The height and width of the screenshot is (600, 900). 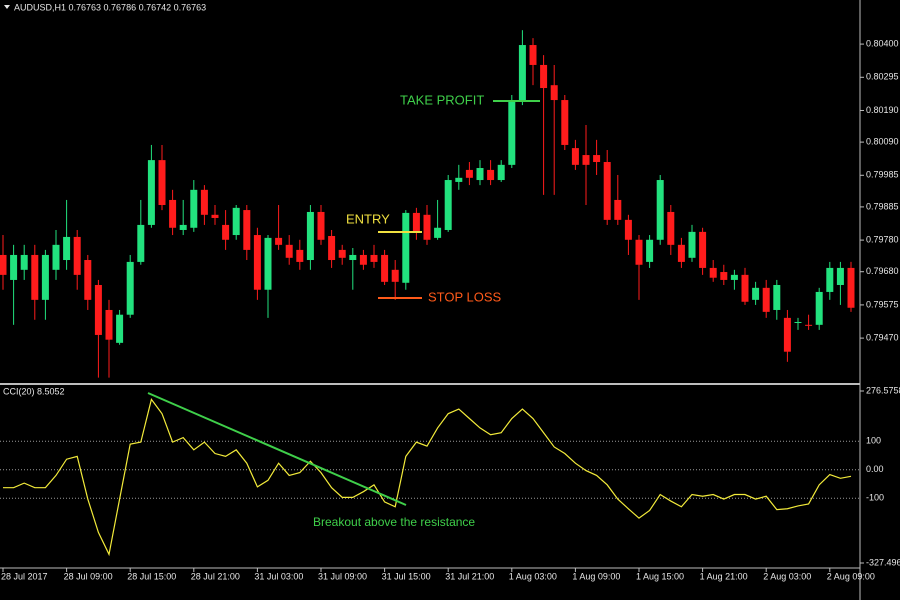 What do you see at coordinates (88, 576) in the screenshot?
I see `x-tick-label: 28 Jul 09:00` at bounding box center [88, 576].